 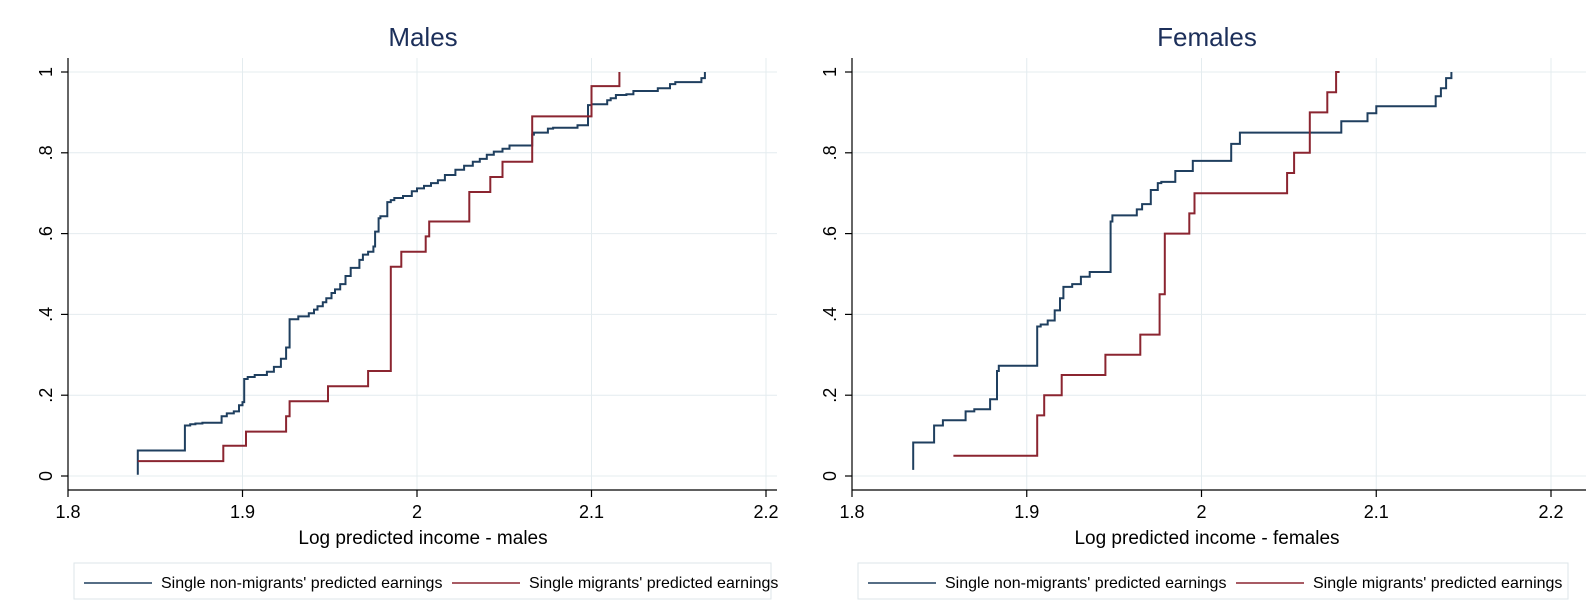 What do you see at coordinates (422, 538) in the screenshot?
I see `x-axis-label: Log predicted income - males` at bounding box center [422, 538].